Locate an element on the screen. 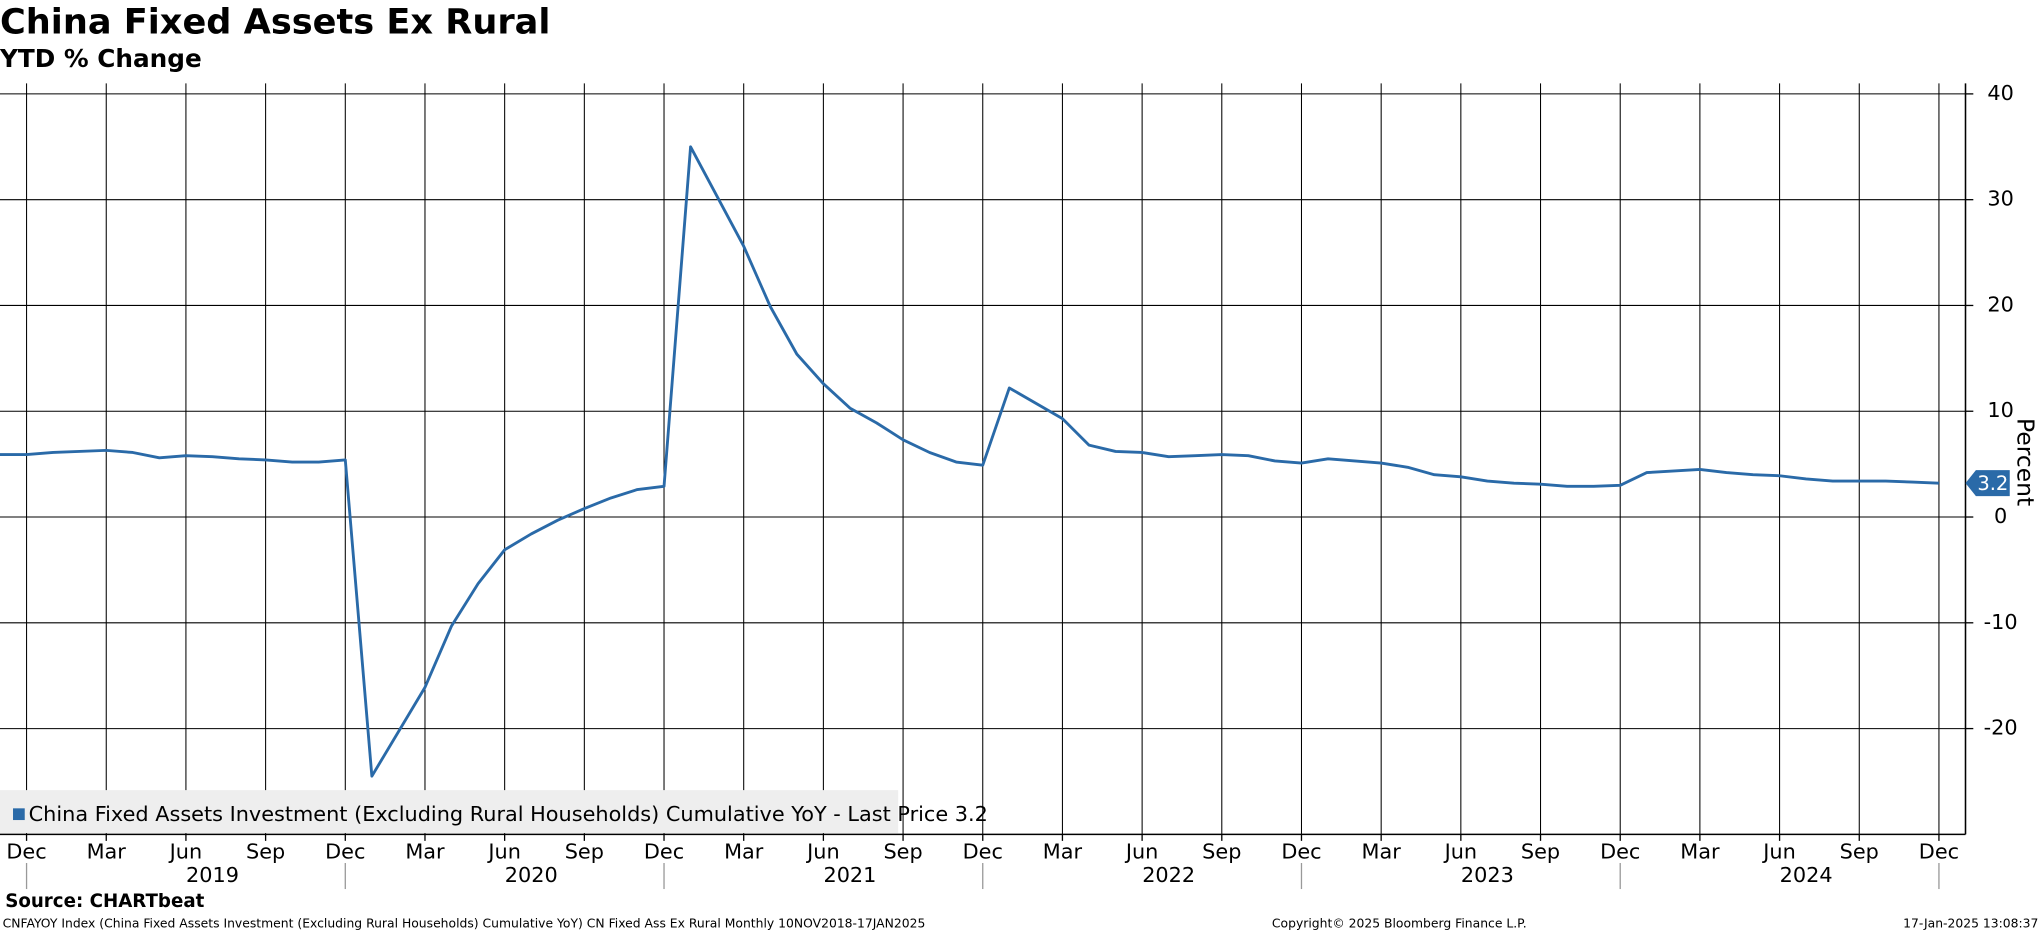  year-label: 2021 is located at coordinates (849, 875).